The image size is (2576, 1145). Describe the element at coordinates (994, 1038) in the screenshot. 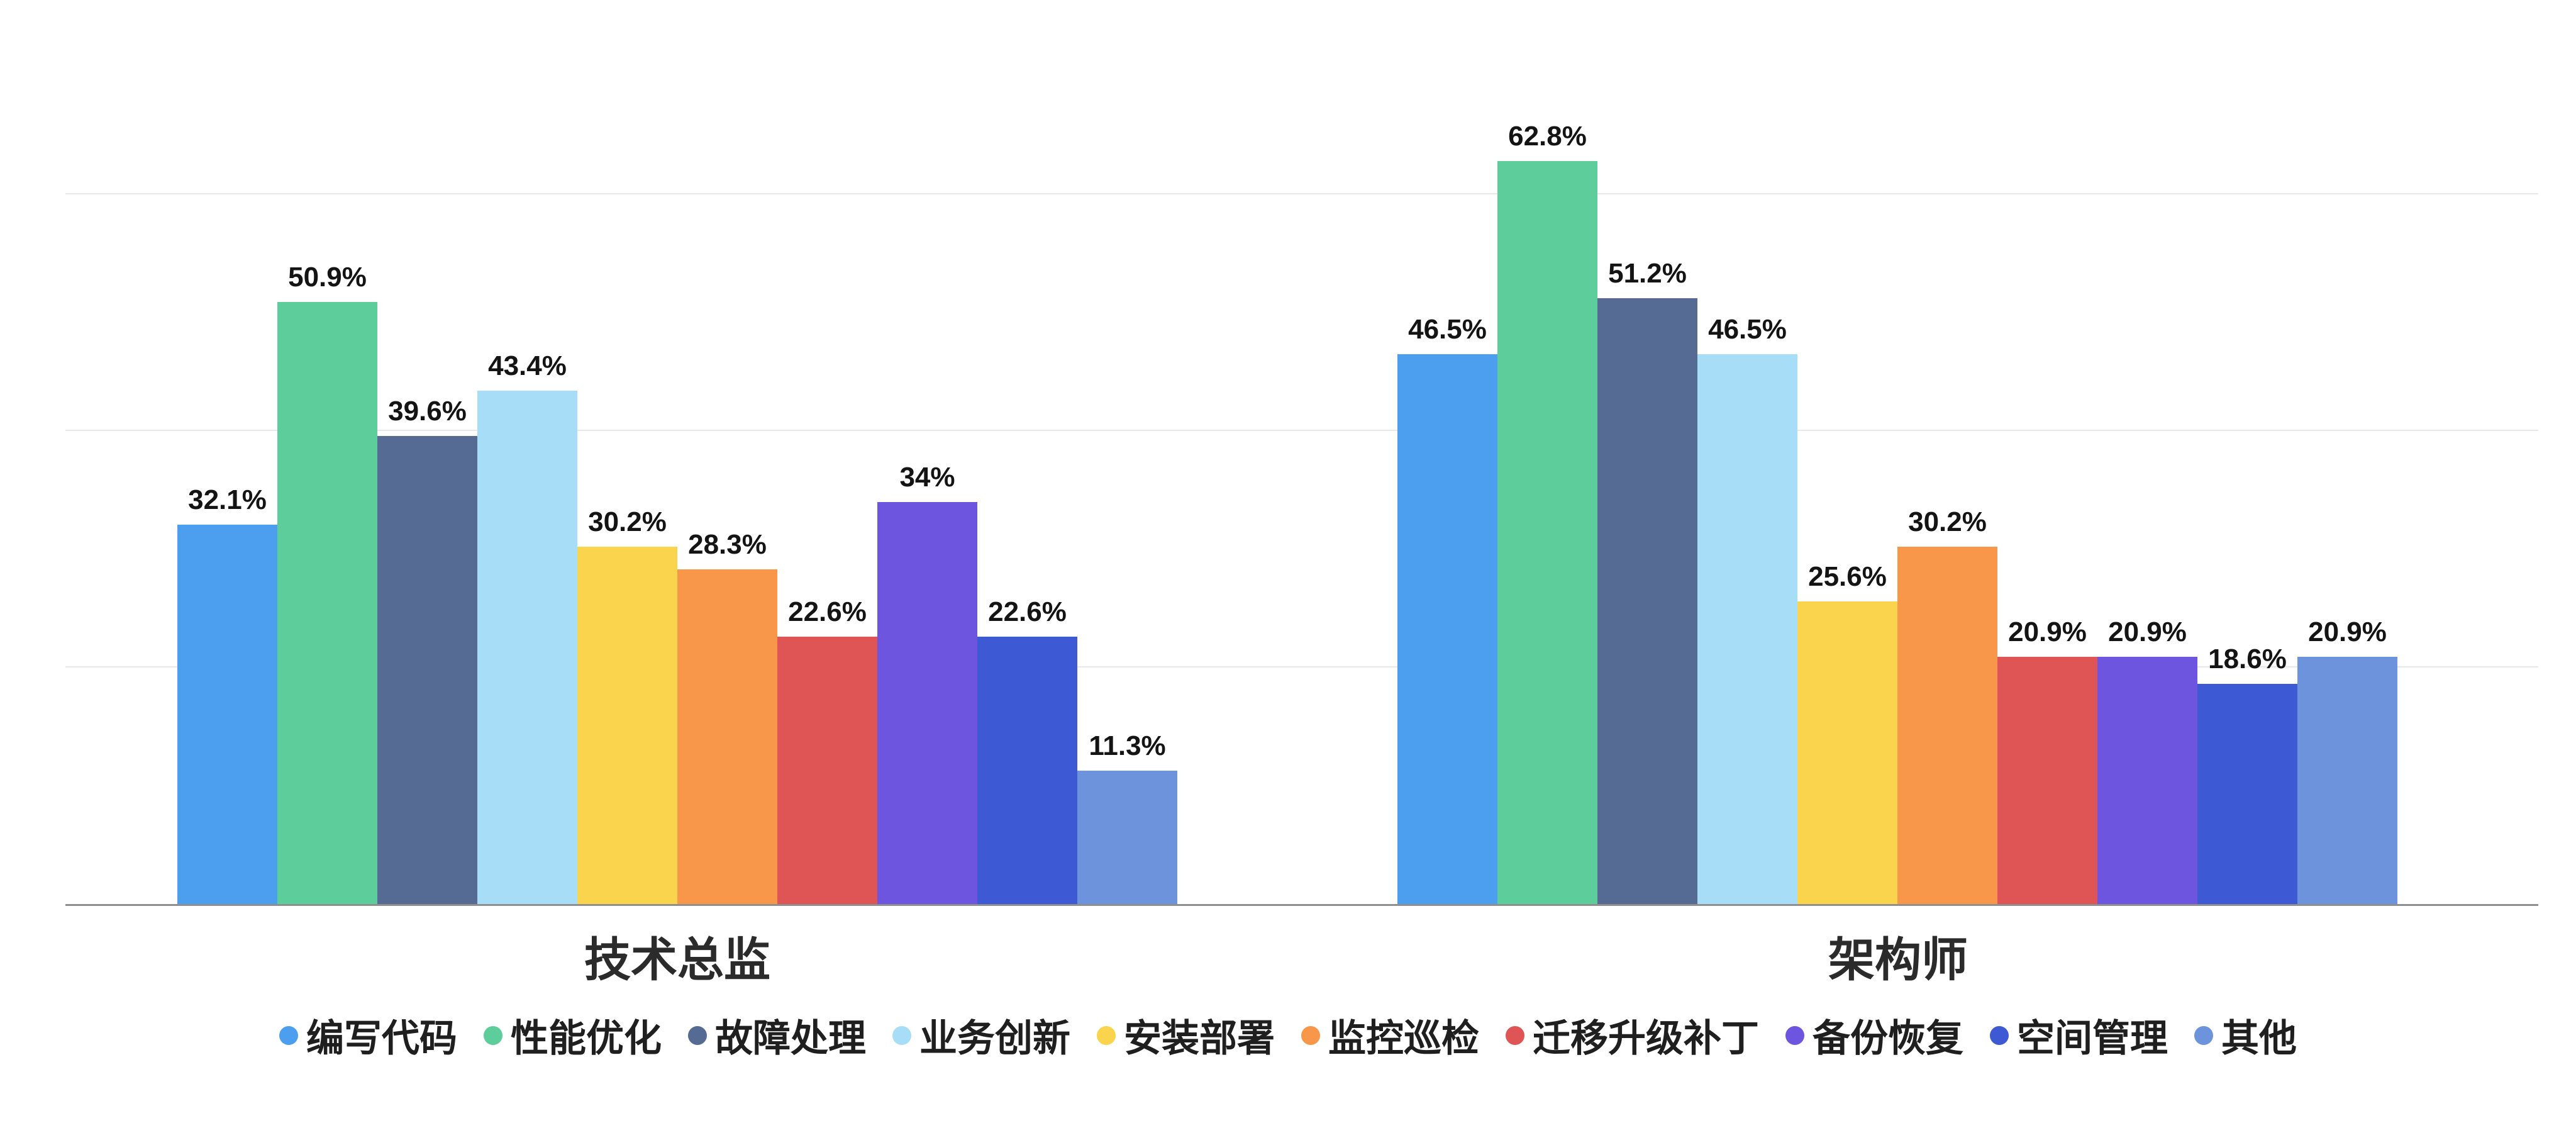

I see `legend-label: 业务创新` at that location.